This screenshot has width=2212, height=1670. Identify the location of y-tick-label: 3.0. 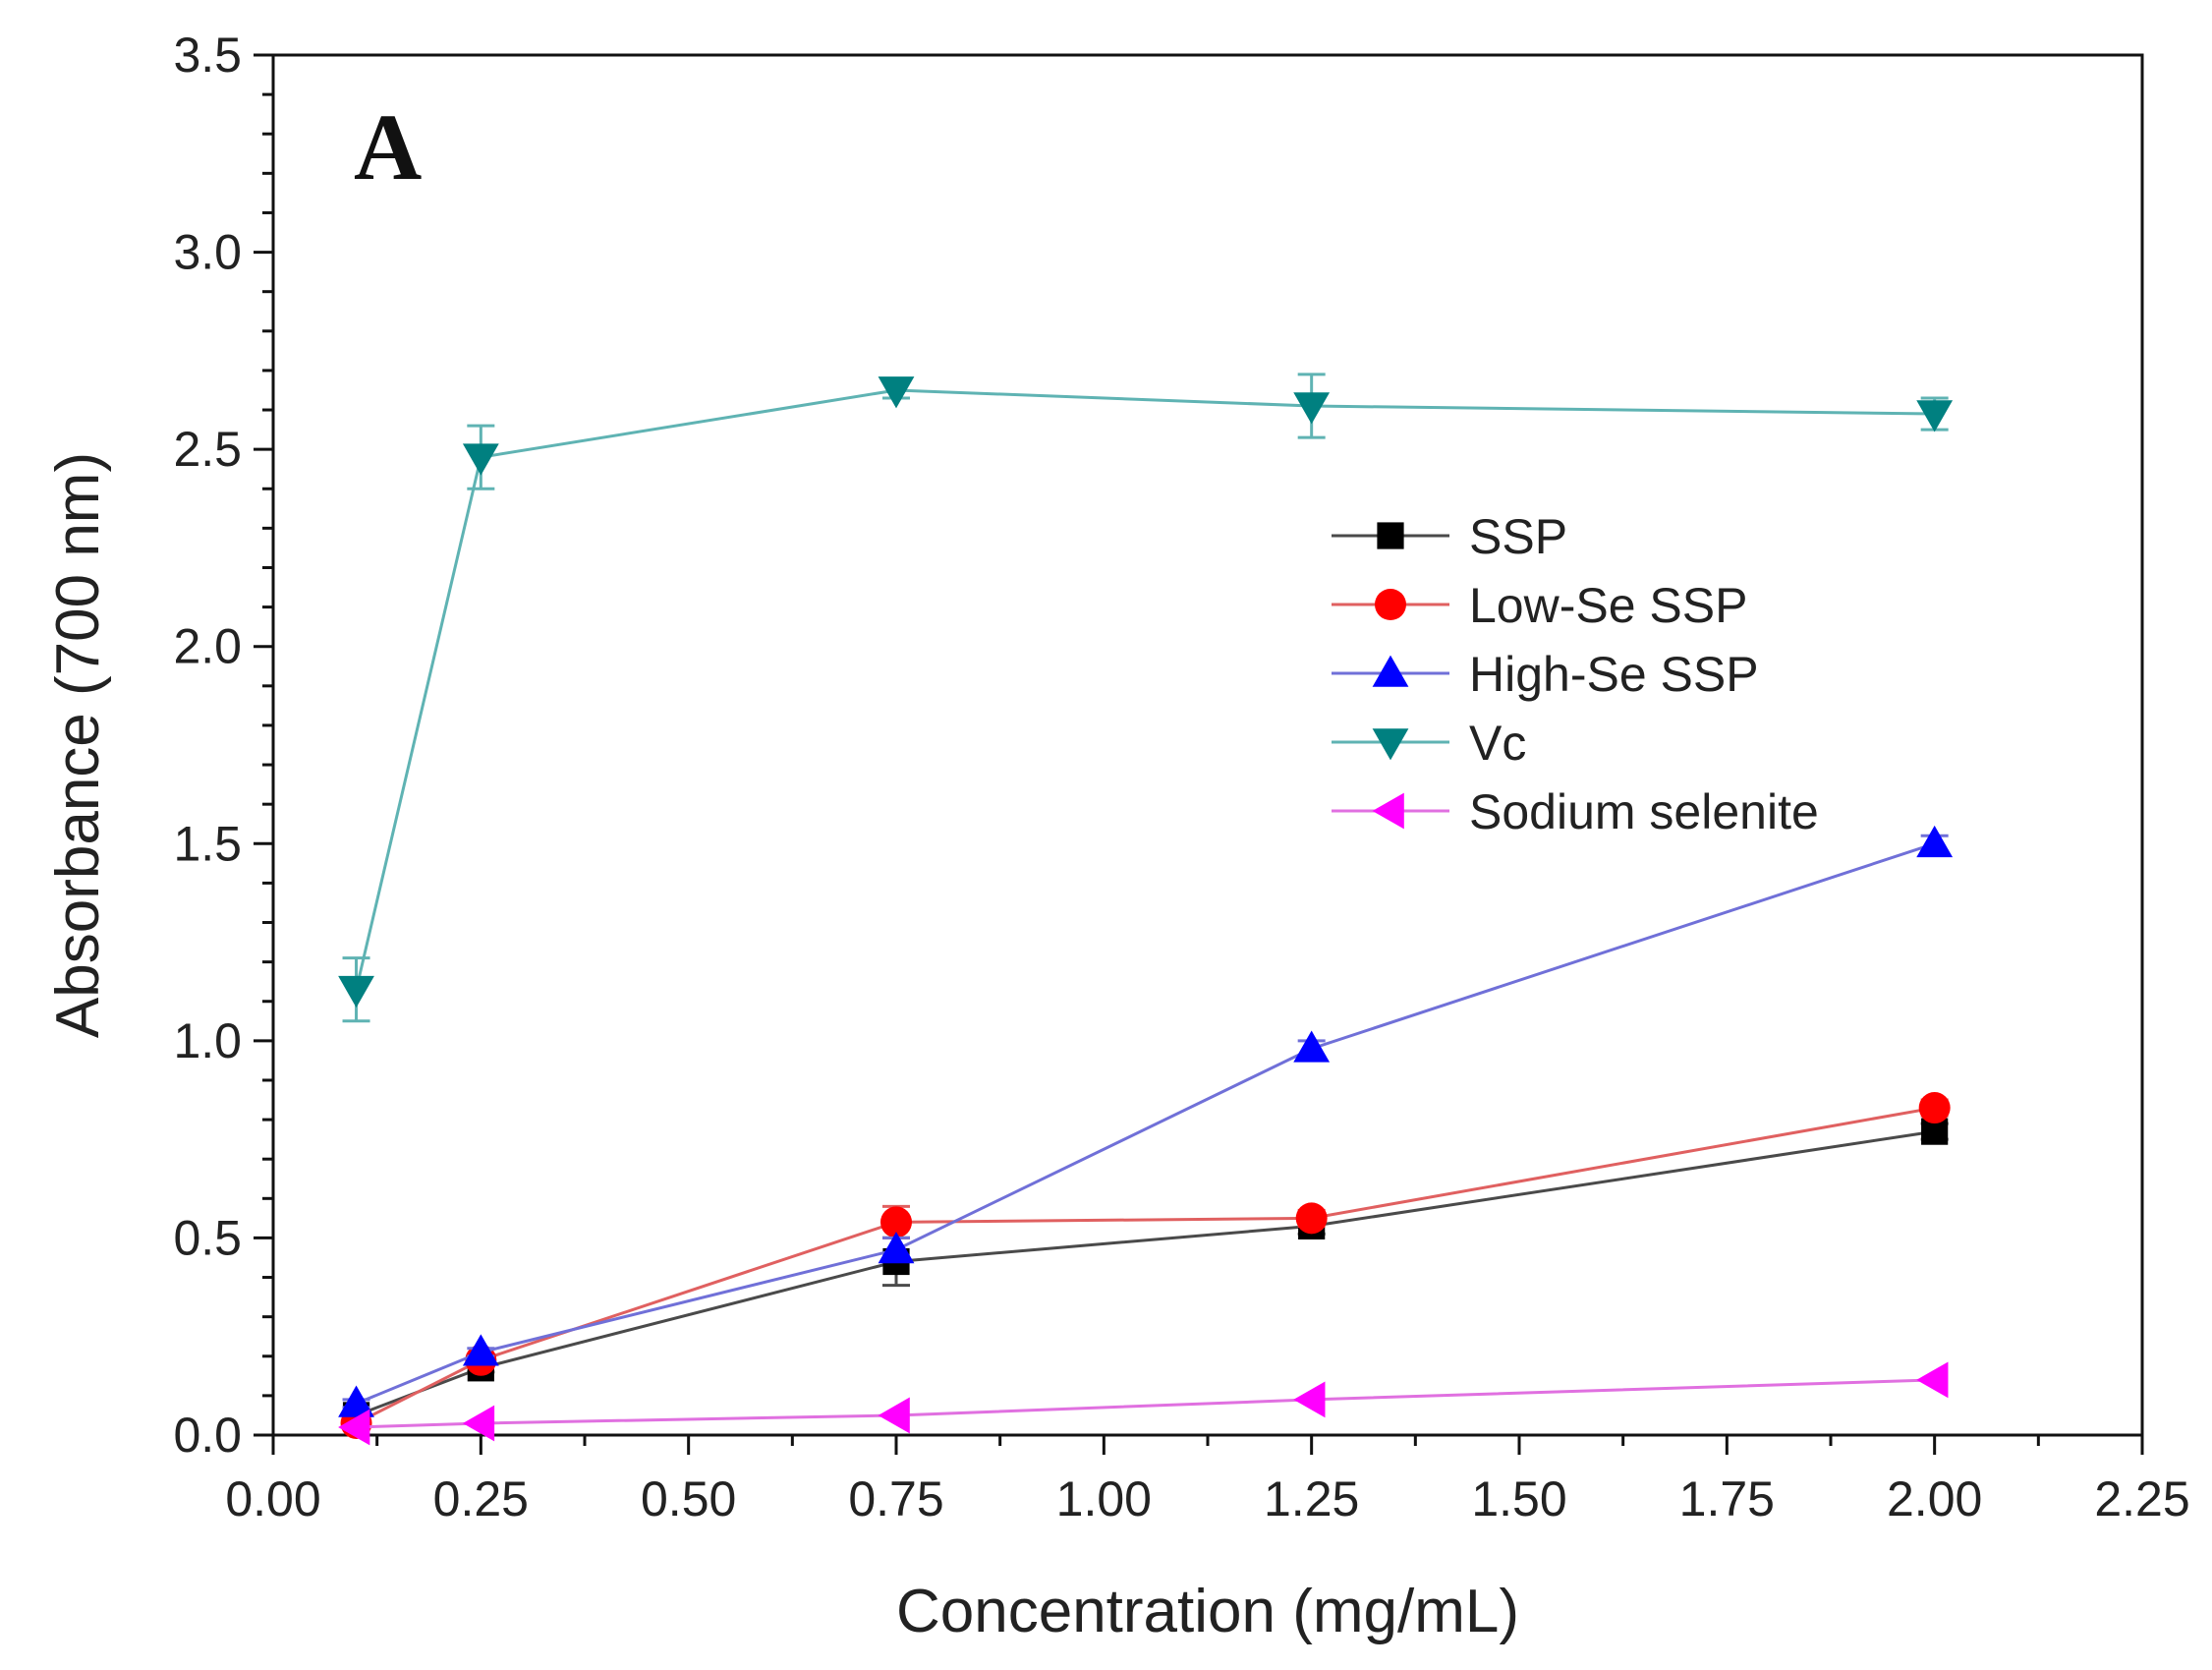
(207, 253).